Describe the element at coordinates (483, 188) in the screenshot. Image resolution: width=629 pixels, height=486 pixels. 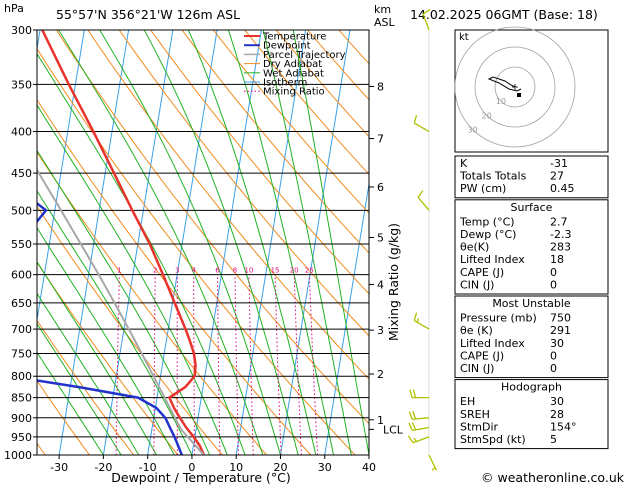
I see `stability-table-row-label: PW (cm)` at that location.